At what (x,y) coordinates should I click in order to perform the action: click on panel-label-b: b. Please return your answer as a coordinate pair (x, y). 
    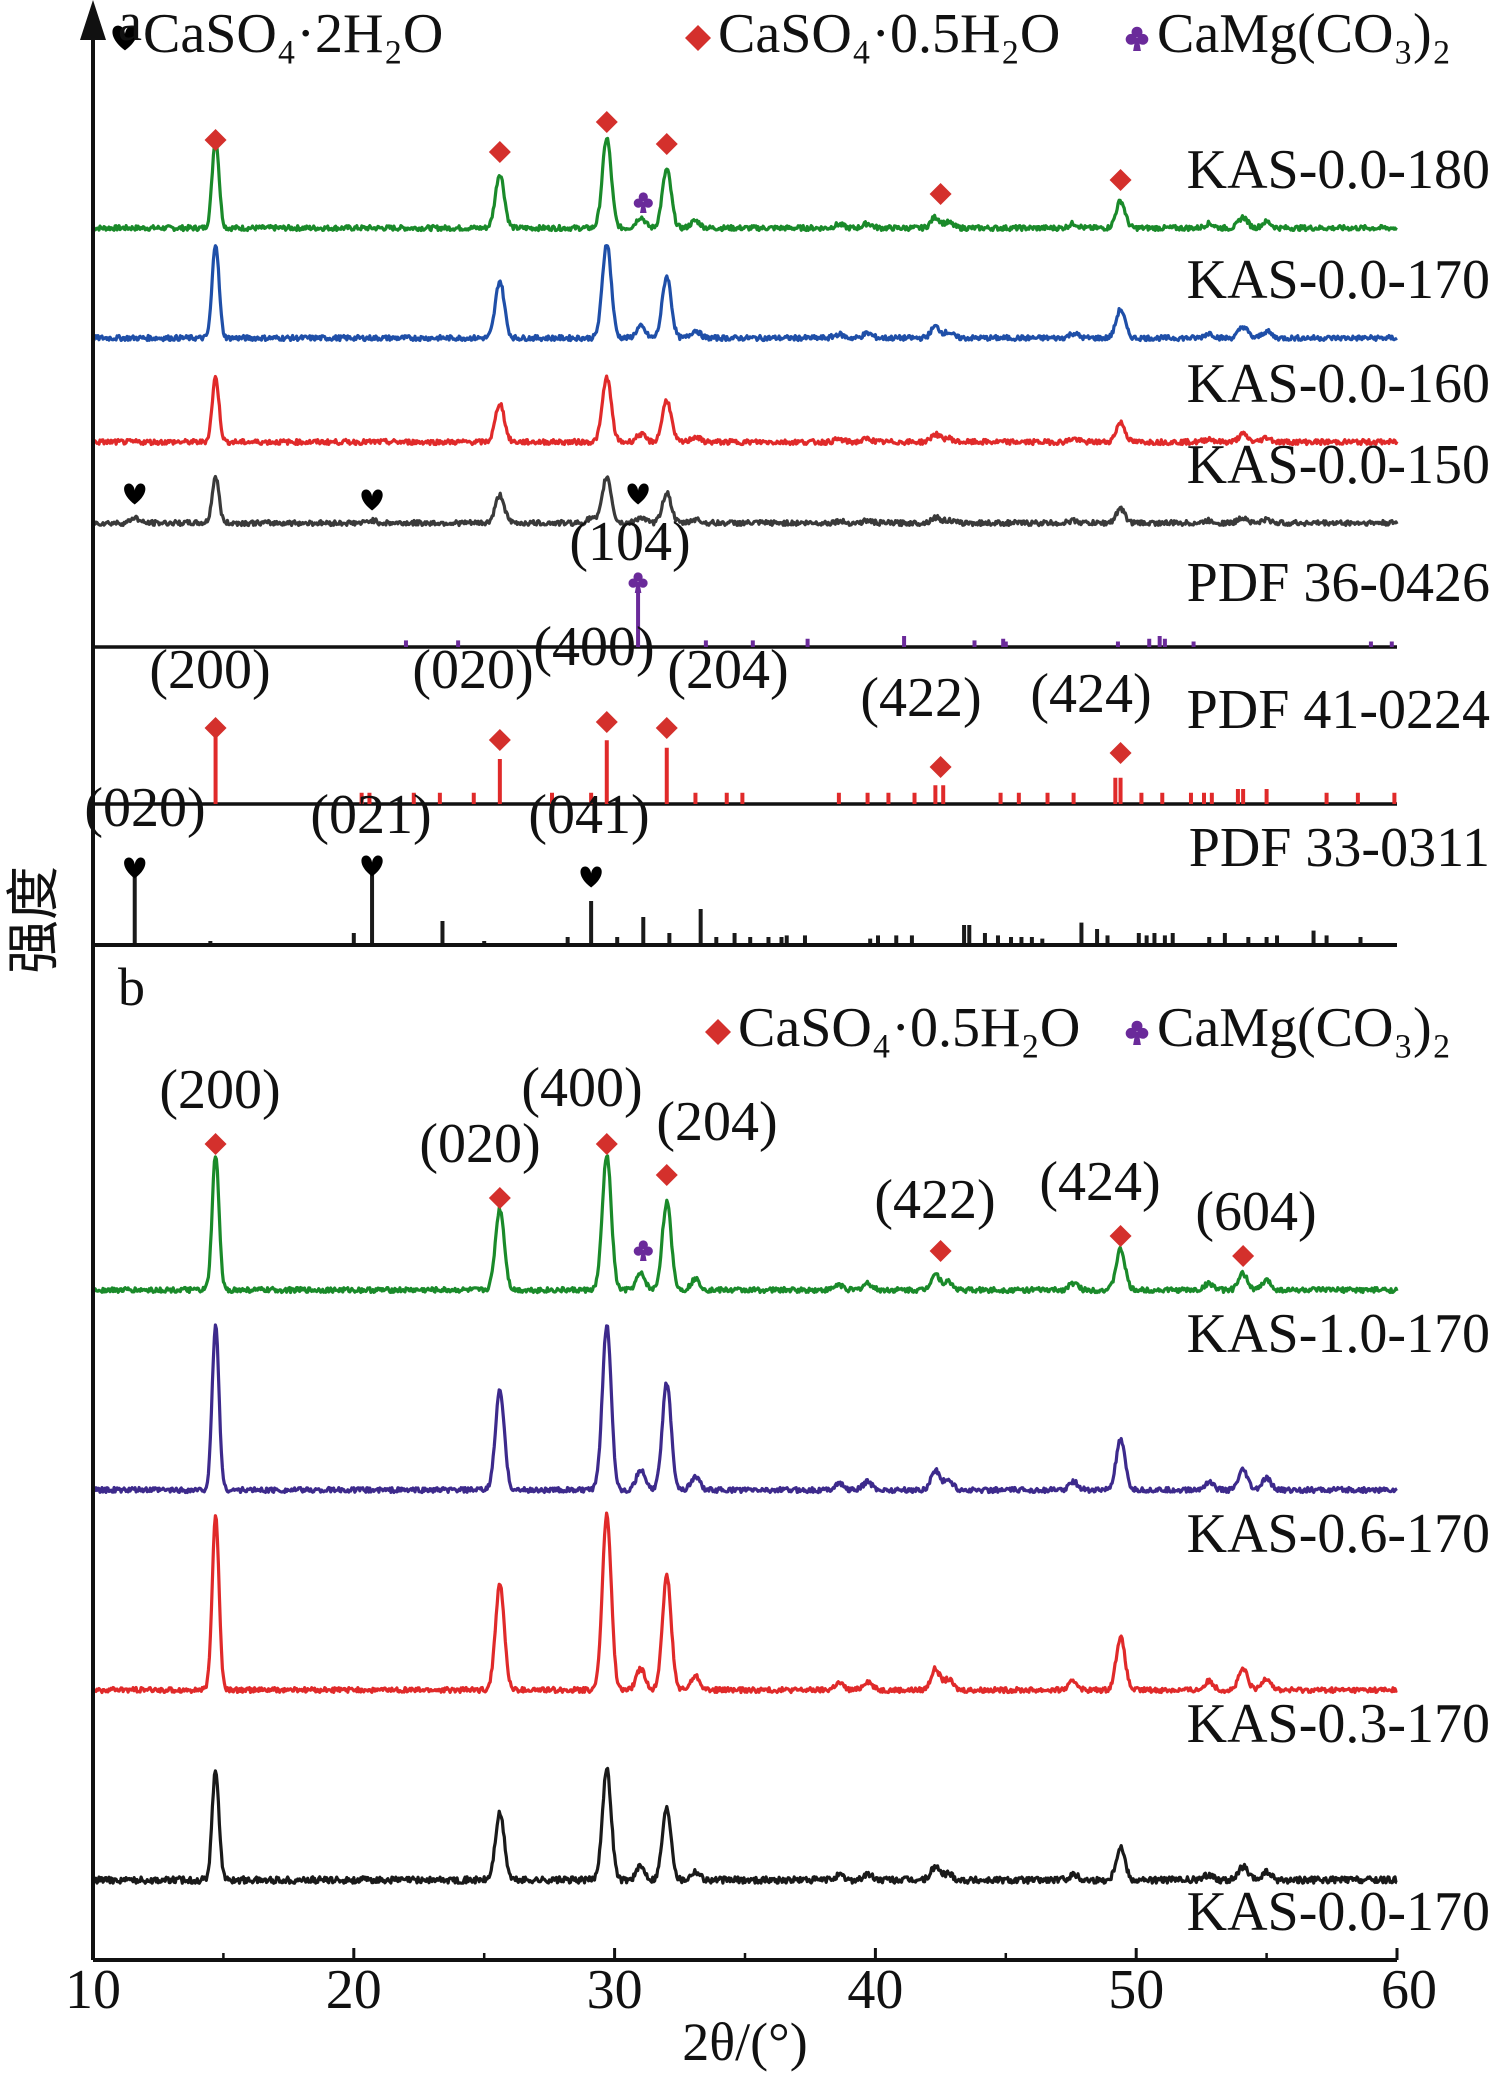
    Looking at the image, I should click on (131, 987).